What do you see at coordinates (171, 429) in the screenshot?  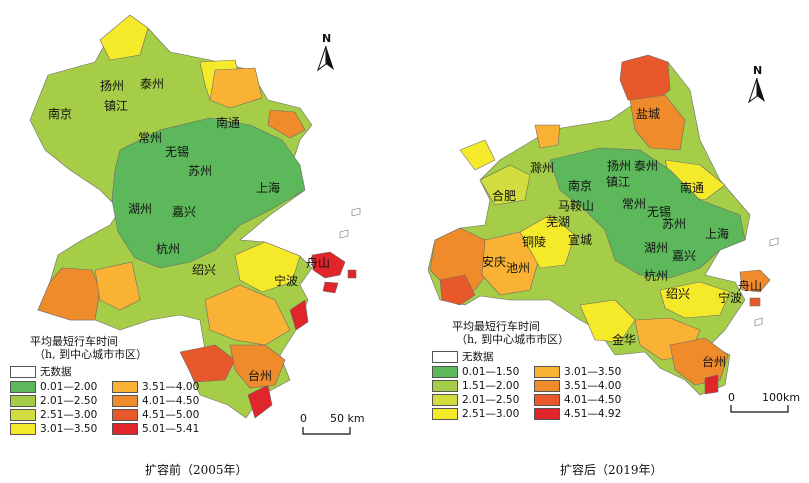 I see `legend-label: 5.01—5.41` at bounding box center [171, 429].